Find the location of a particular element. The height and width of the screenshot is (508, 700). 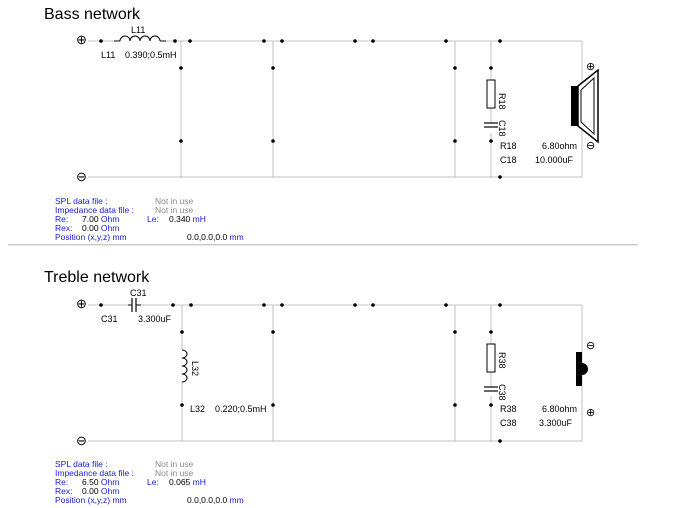

resistor-r18 is located at coordinates (491, 94).